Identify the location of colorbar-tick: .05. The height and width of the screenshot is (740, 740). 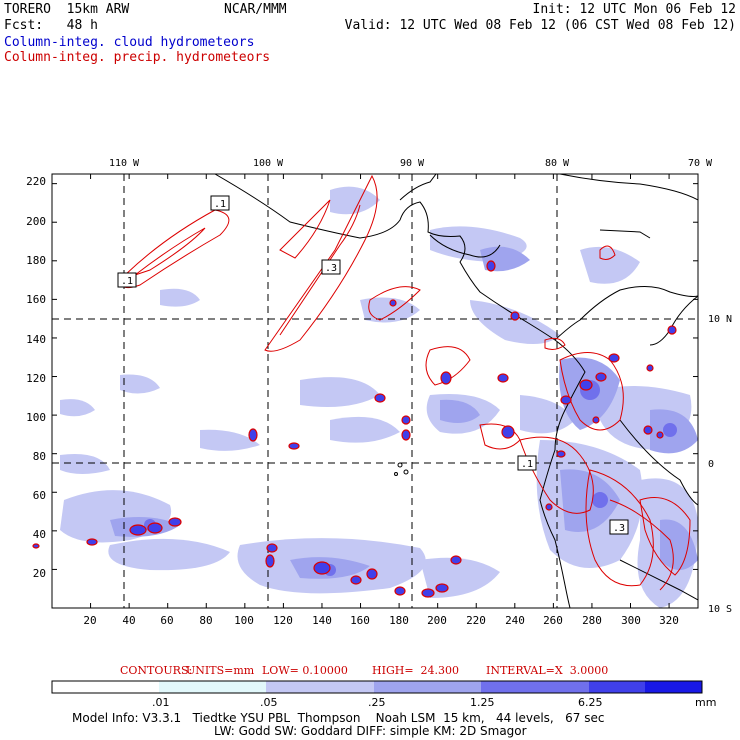
(269, 702).